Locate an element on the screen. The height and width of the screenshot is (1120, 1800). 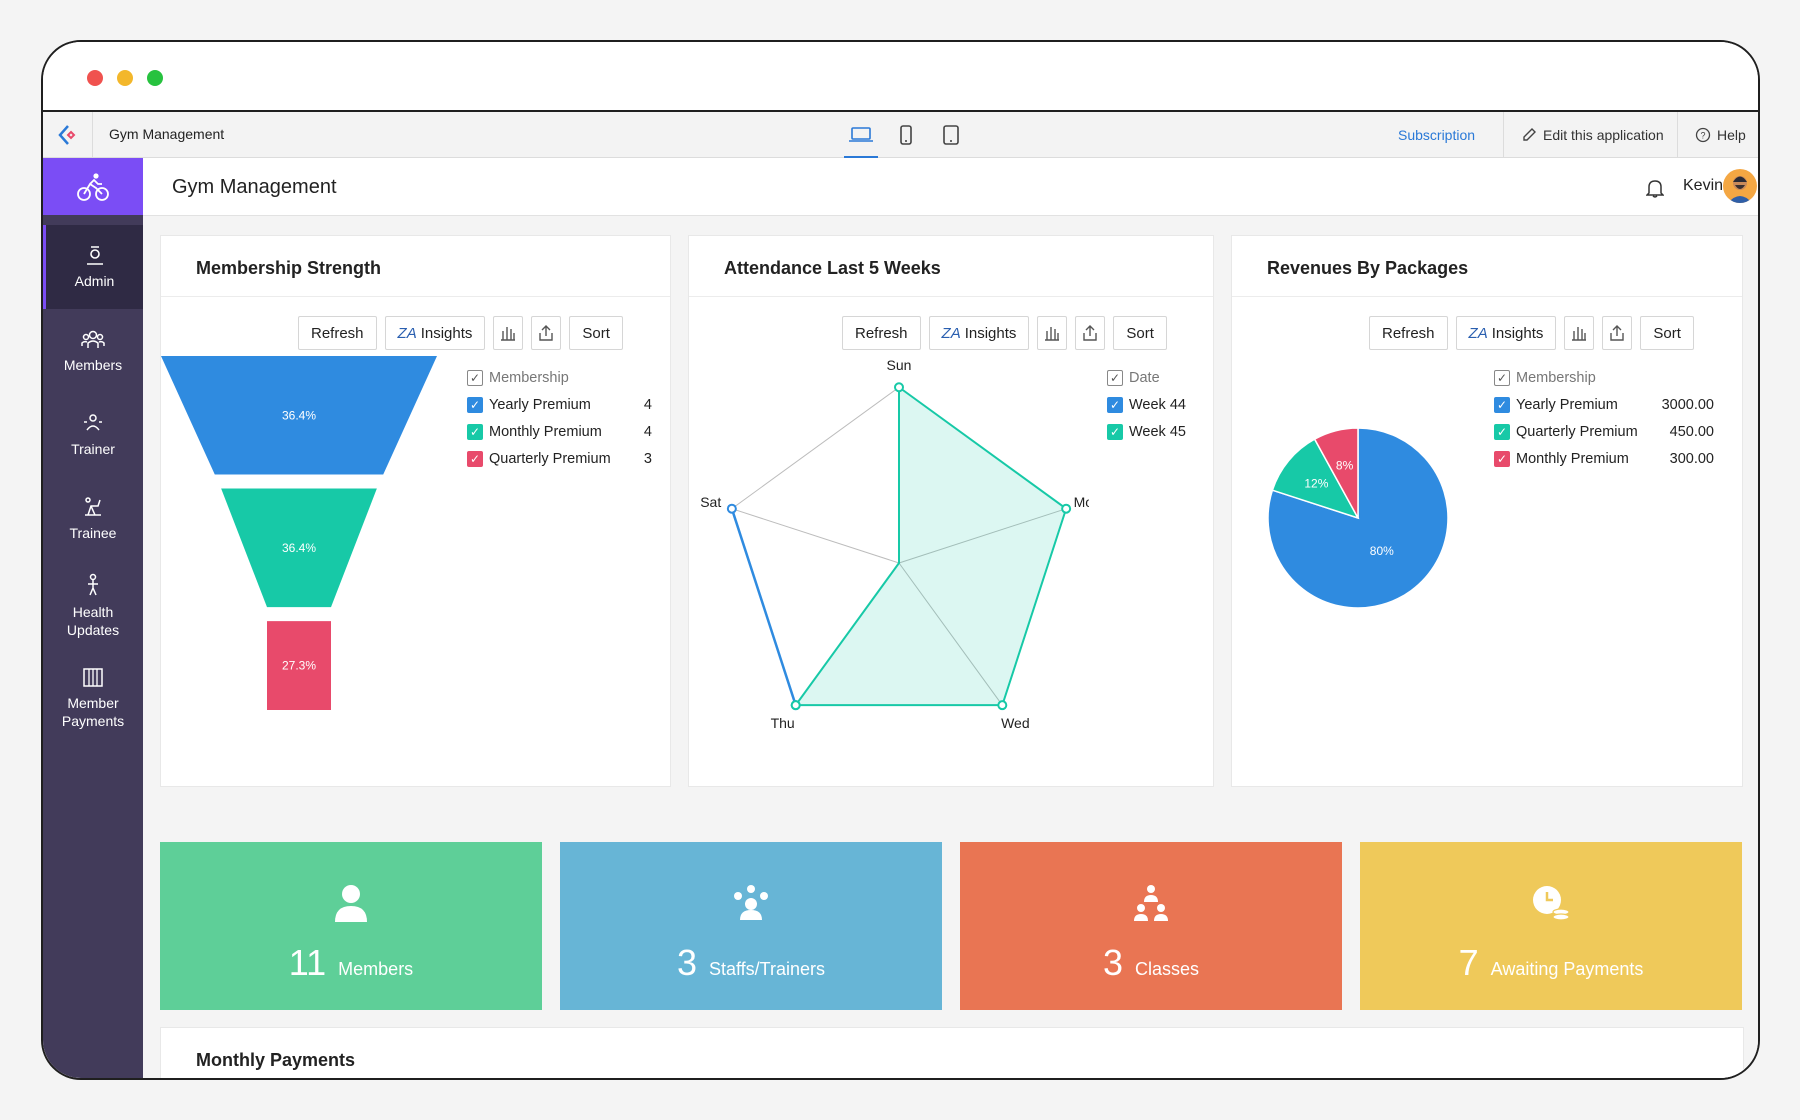
stat-tile-staffs: 3 Staffs/Trainers is located at coordinates (751, 926).